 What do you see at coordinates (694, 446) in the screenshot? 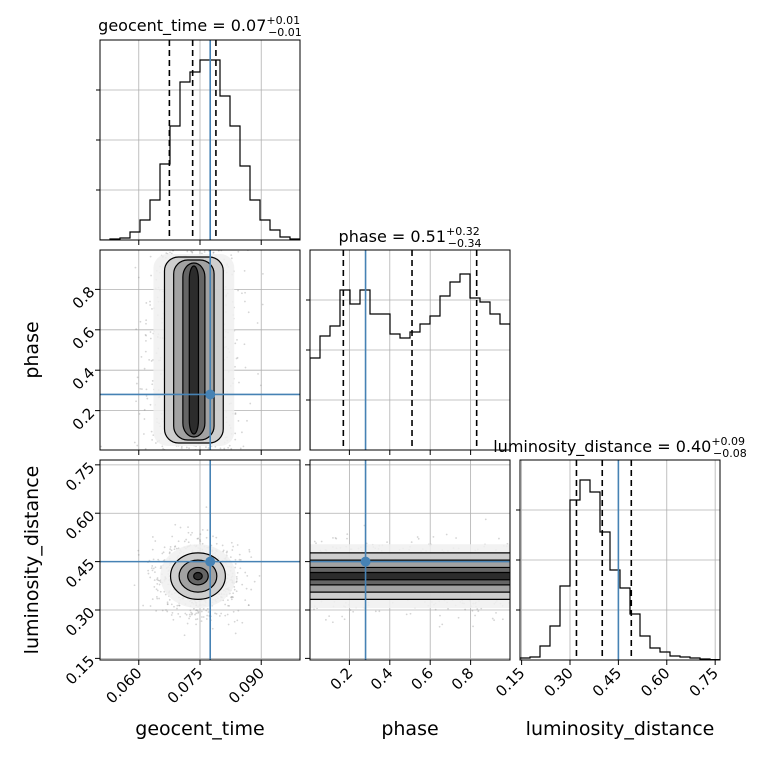
I see `title-luminosity_distance-value: 0.40` at bounding box center [694, 446].